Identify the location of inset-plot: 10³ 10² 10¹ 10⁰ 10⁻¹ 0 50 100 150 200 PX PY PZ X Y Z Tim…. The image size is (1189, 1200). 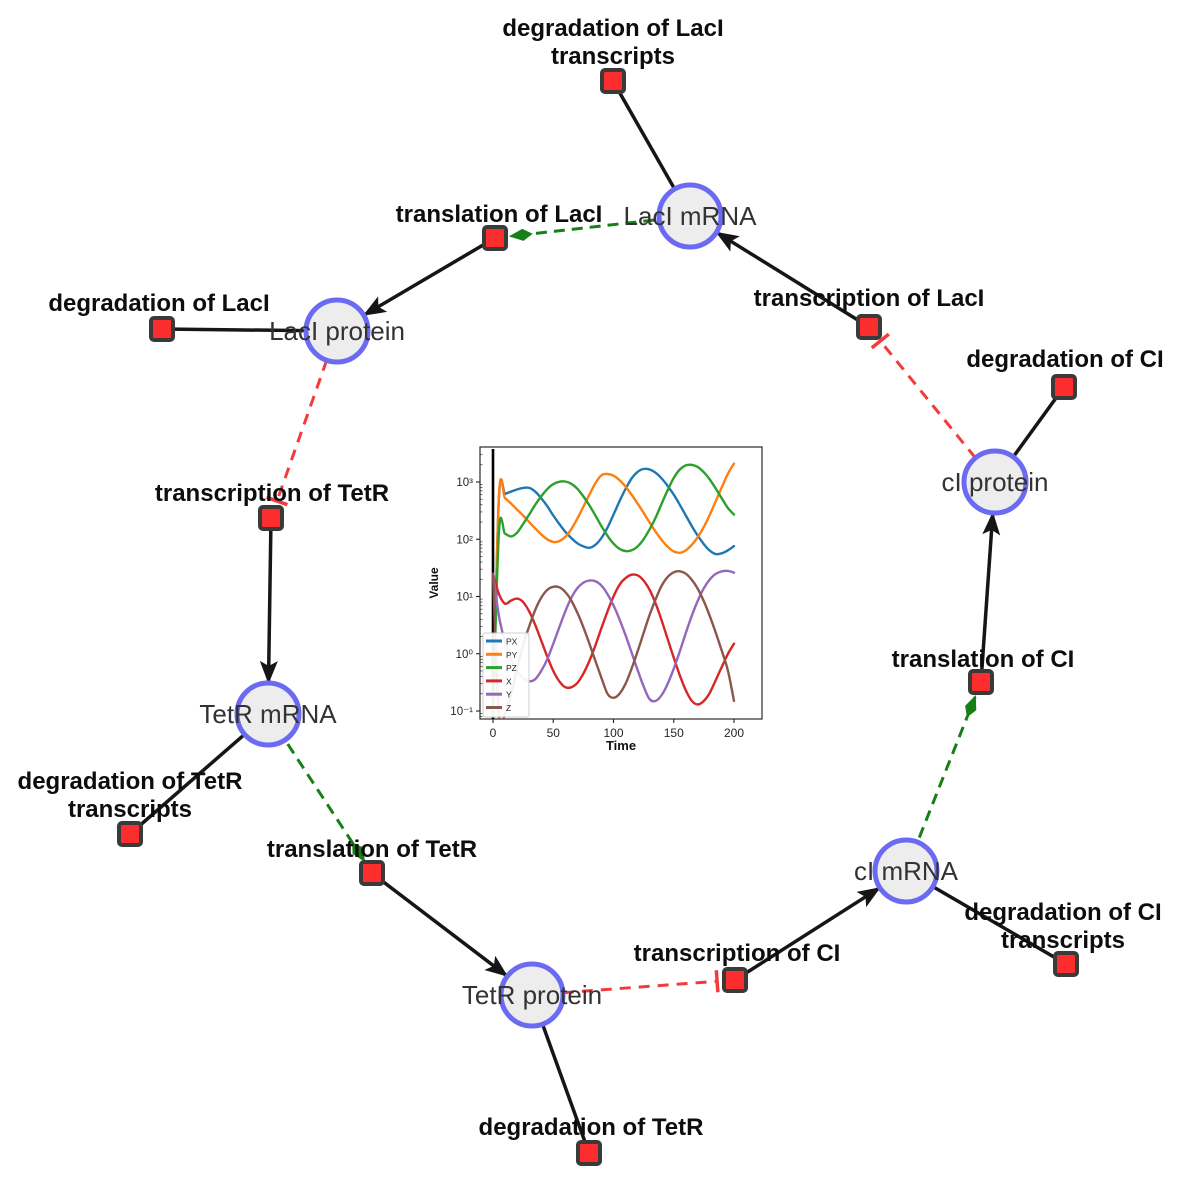
(598, 597).